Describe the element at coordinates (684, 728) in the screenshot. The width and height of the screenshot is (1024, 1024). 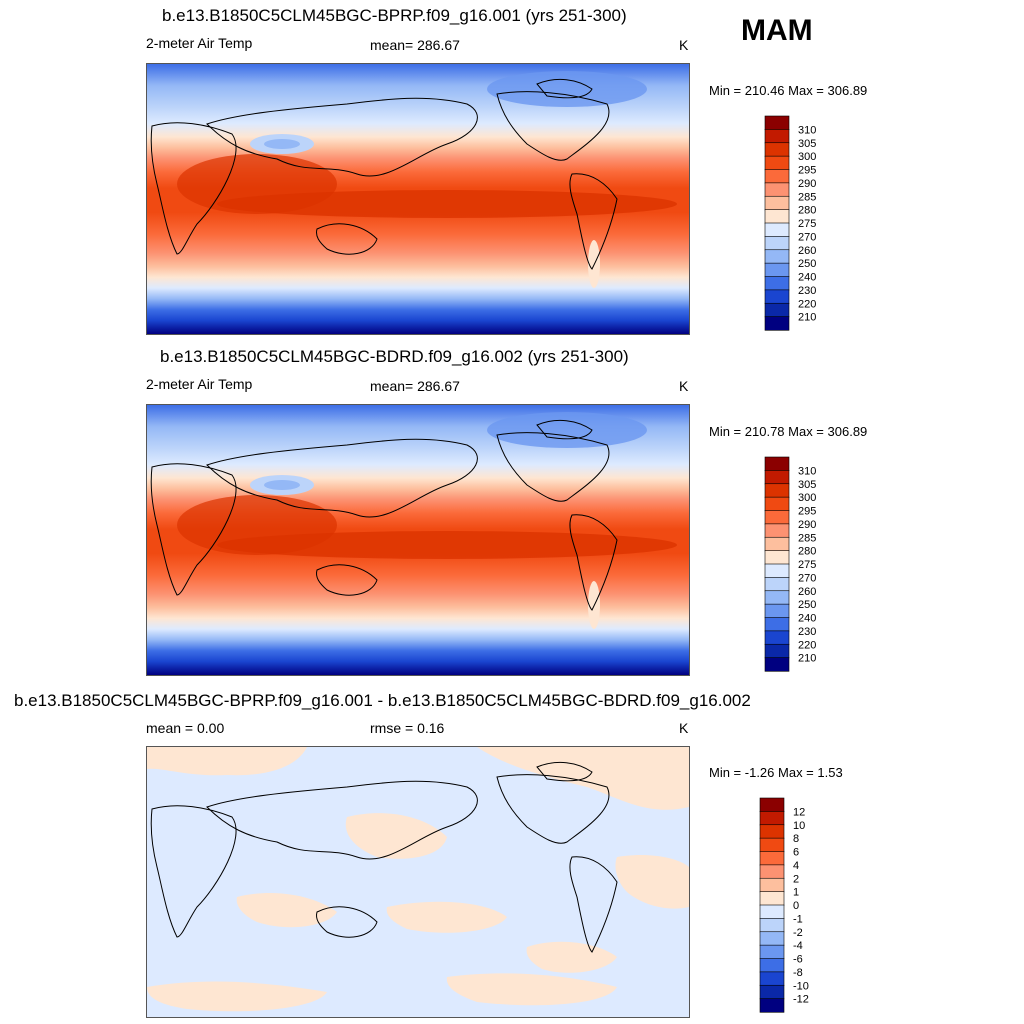
I see `panel-3-units: K` at that location.